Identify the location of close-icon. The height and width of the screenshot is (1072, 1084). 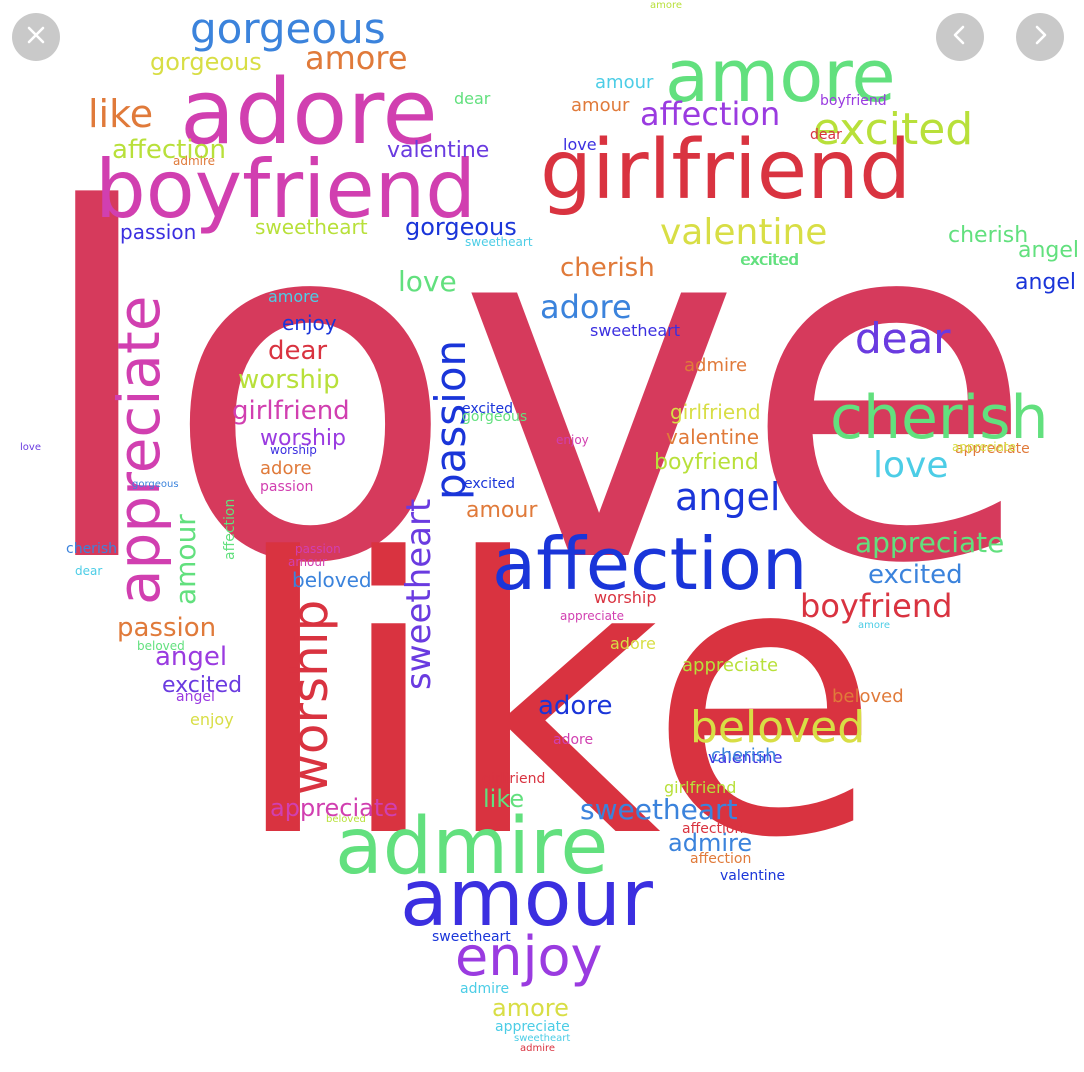
(36, 37).